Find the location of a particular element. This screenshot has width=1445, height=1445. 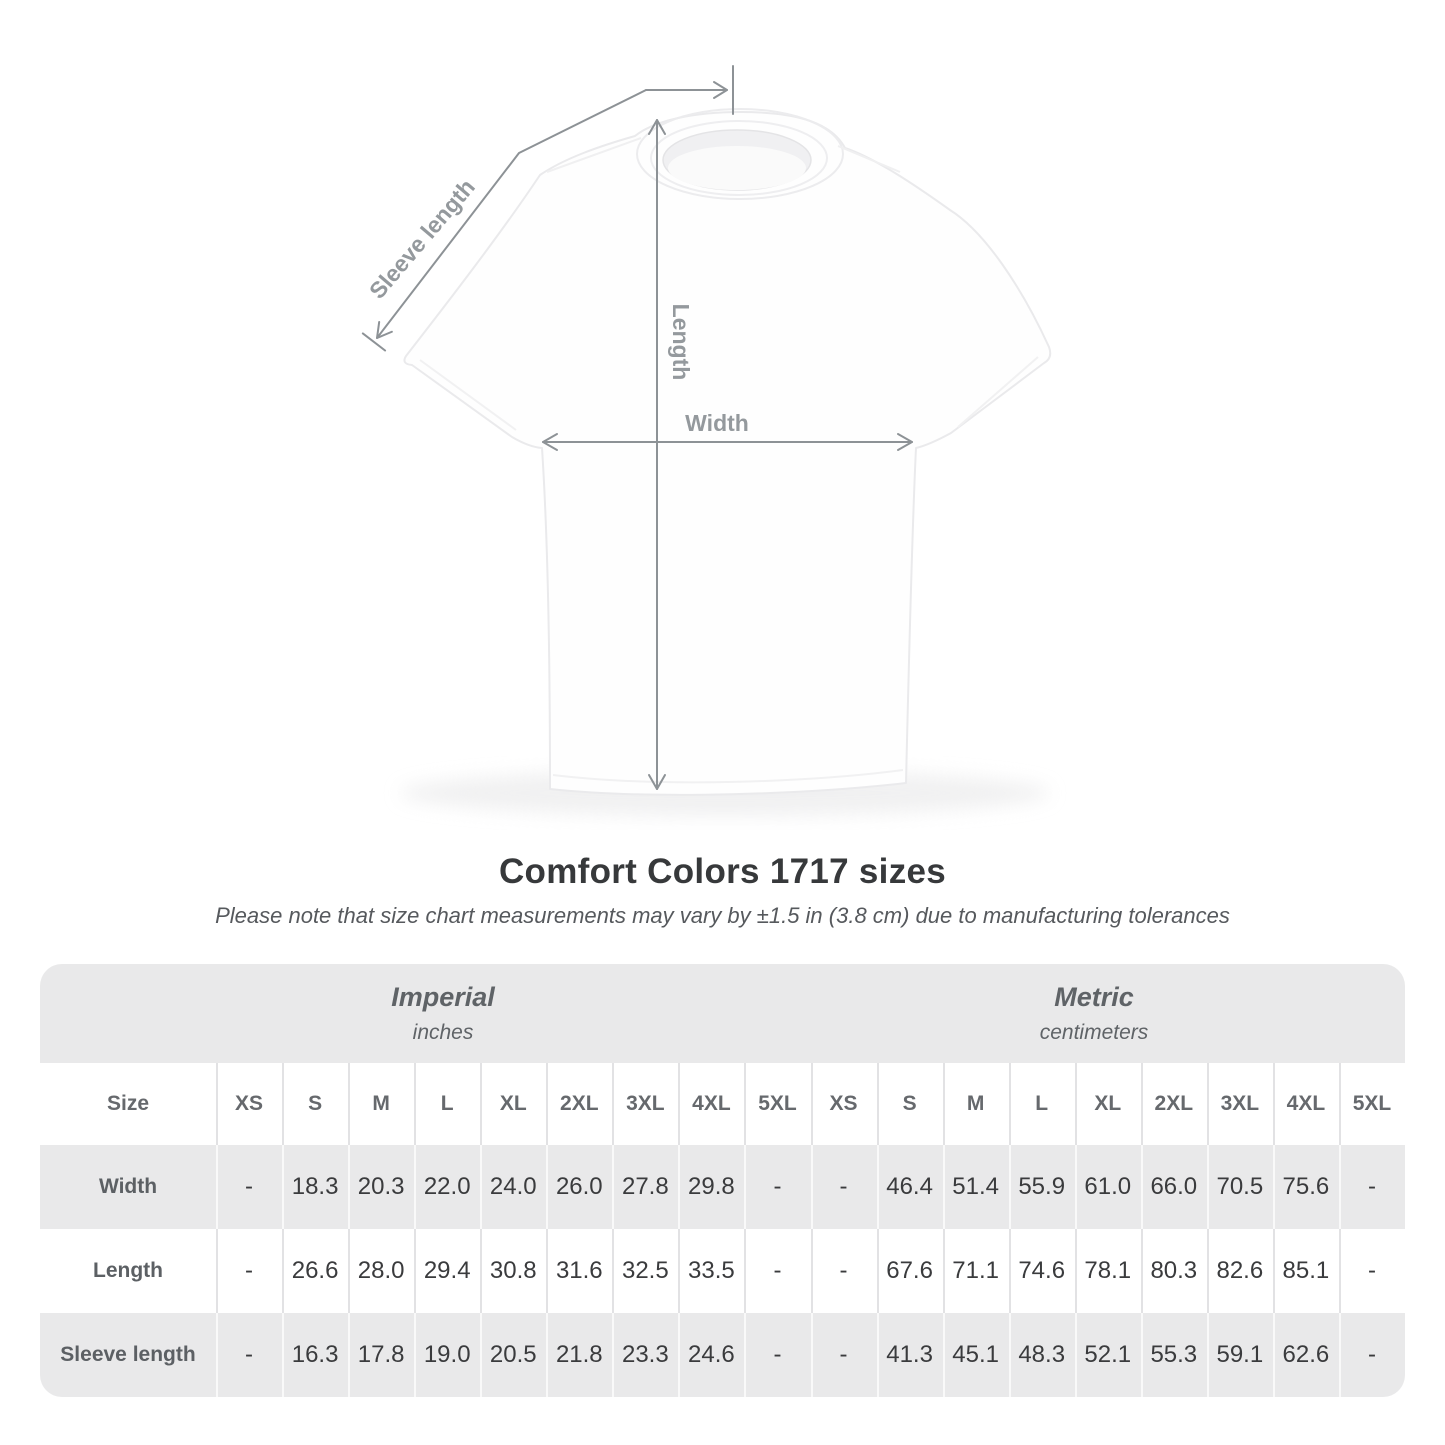

length-metric-cell: 85.1 is located at coordinates (1306, 1271).